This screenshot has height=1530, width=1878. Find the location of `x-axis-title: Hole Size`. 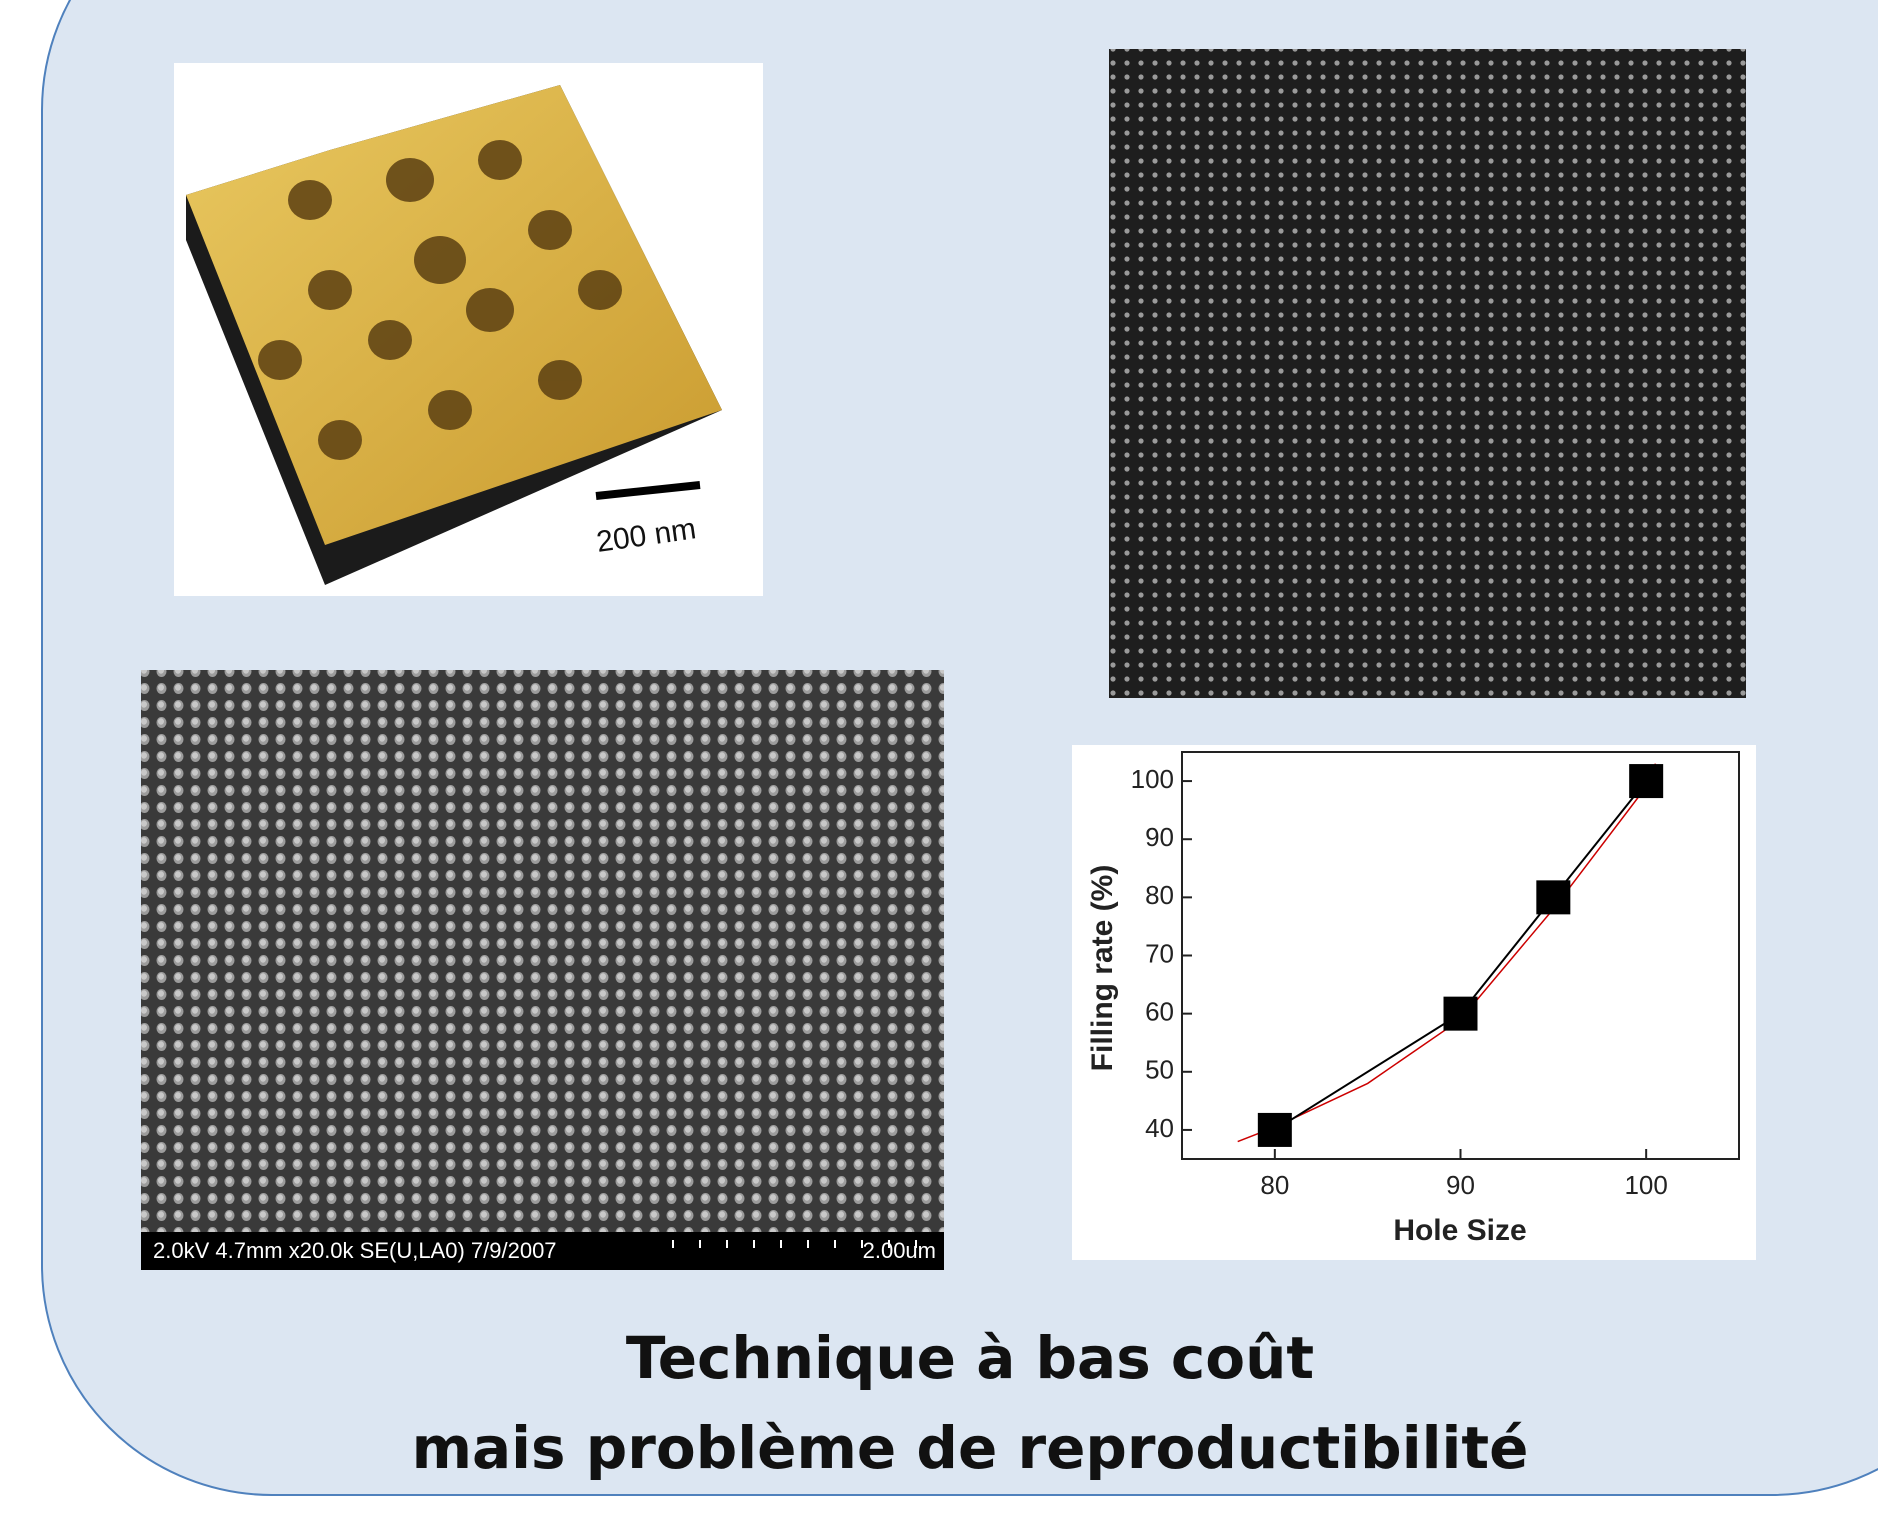

x-axis-title: Hole Size is located at coordinates (1459, 1230).